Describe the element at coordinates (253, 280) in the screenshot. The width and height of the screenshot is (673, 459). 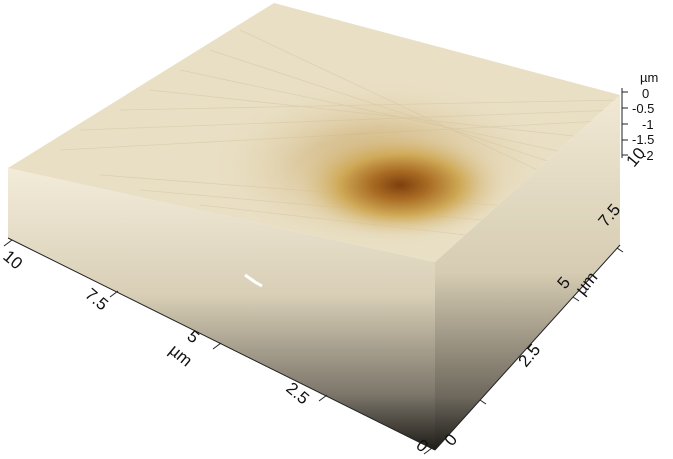
I see `edge-notch` at that location.